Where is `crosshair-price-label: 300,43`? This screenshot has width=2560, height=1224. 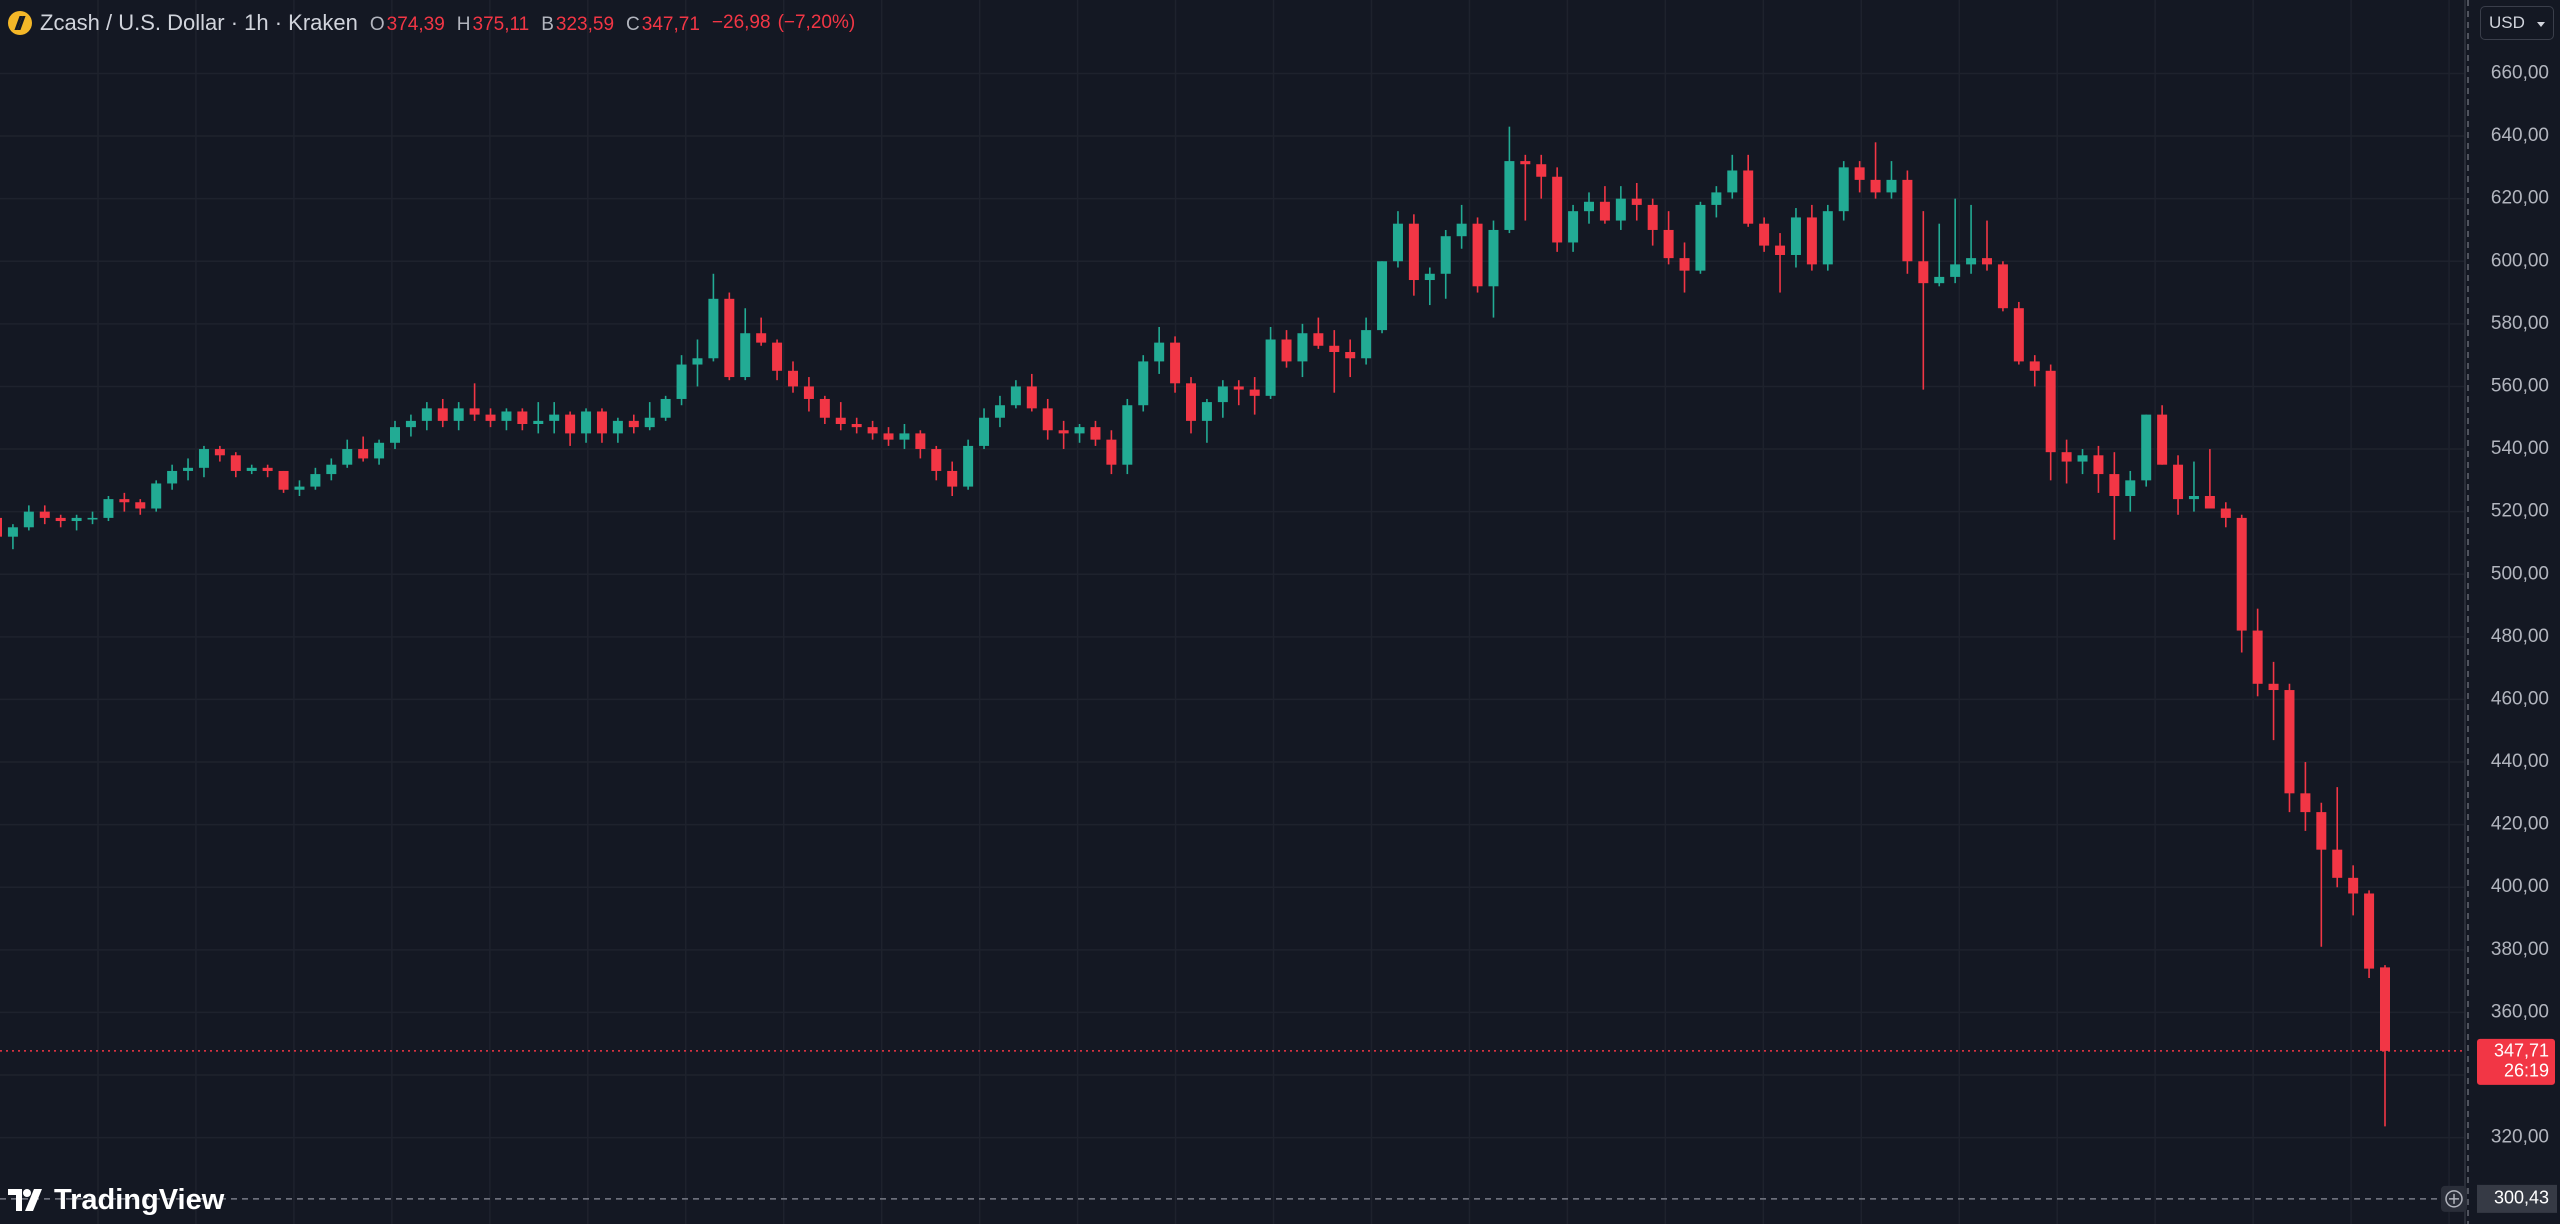
crosshair-price-label: 300,43 is located at coordinates (2521, 1198).